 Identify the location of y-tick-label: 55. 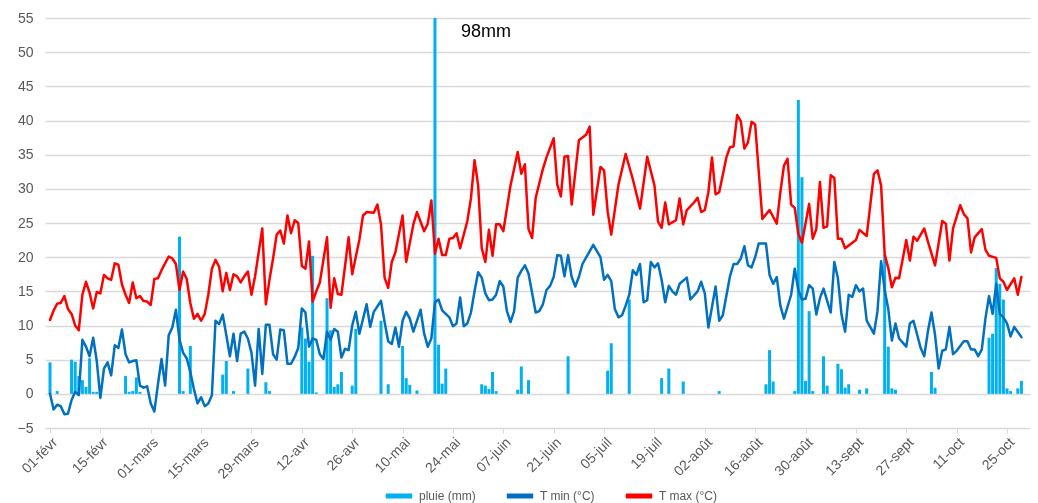
(25, 17).